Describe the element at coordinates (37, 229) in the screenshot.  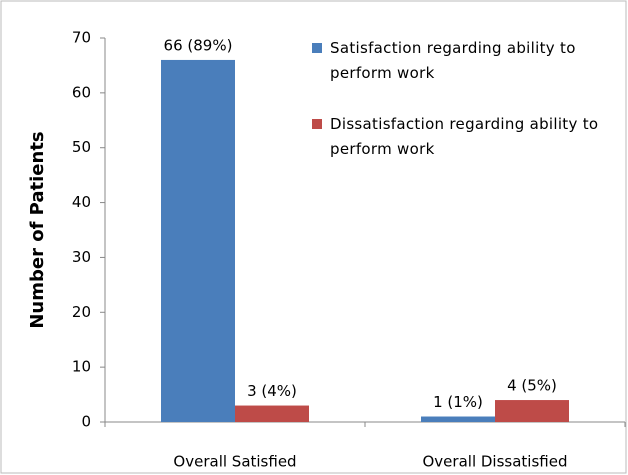
I see `y-axis-label: Number of Patients` at that location.